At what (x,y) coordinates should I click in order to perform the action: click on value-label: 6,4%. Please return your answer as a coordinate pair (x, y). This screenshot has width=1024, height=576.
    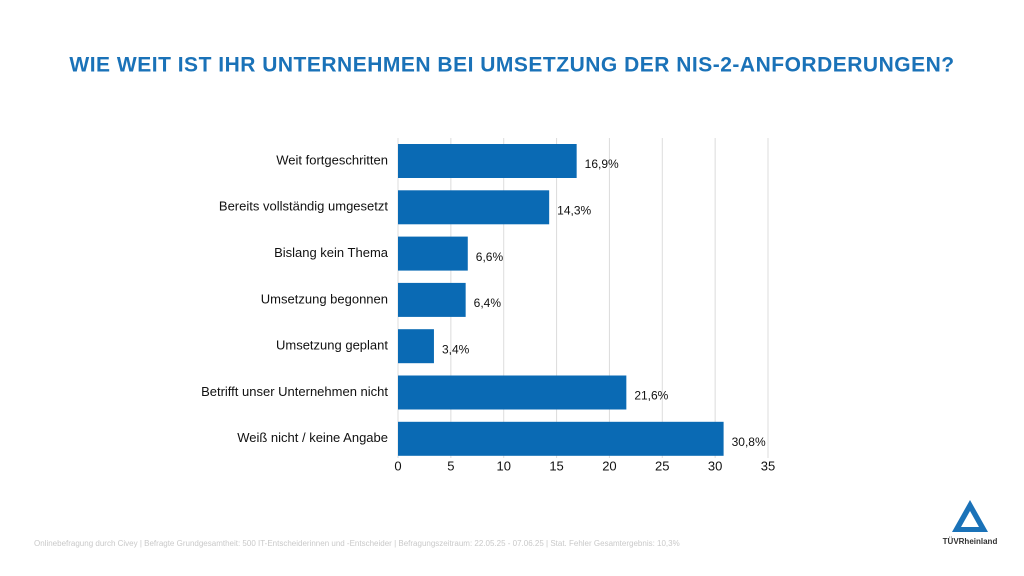
    Looking at the image, I should click on (488, 303).